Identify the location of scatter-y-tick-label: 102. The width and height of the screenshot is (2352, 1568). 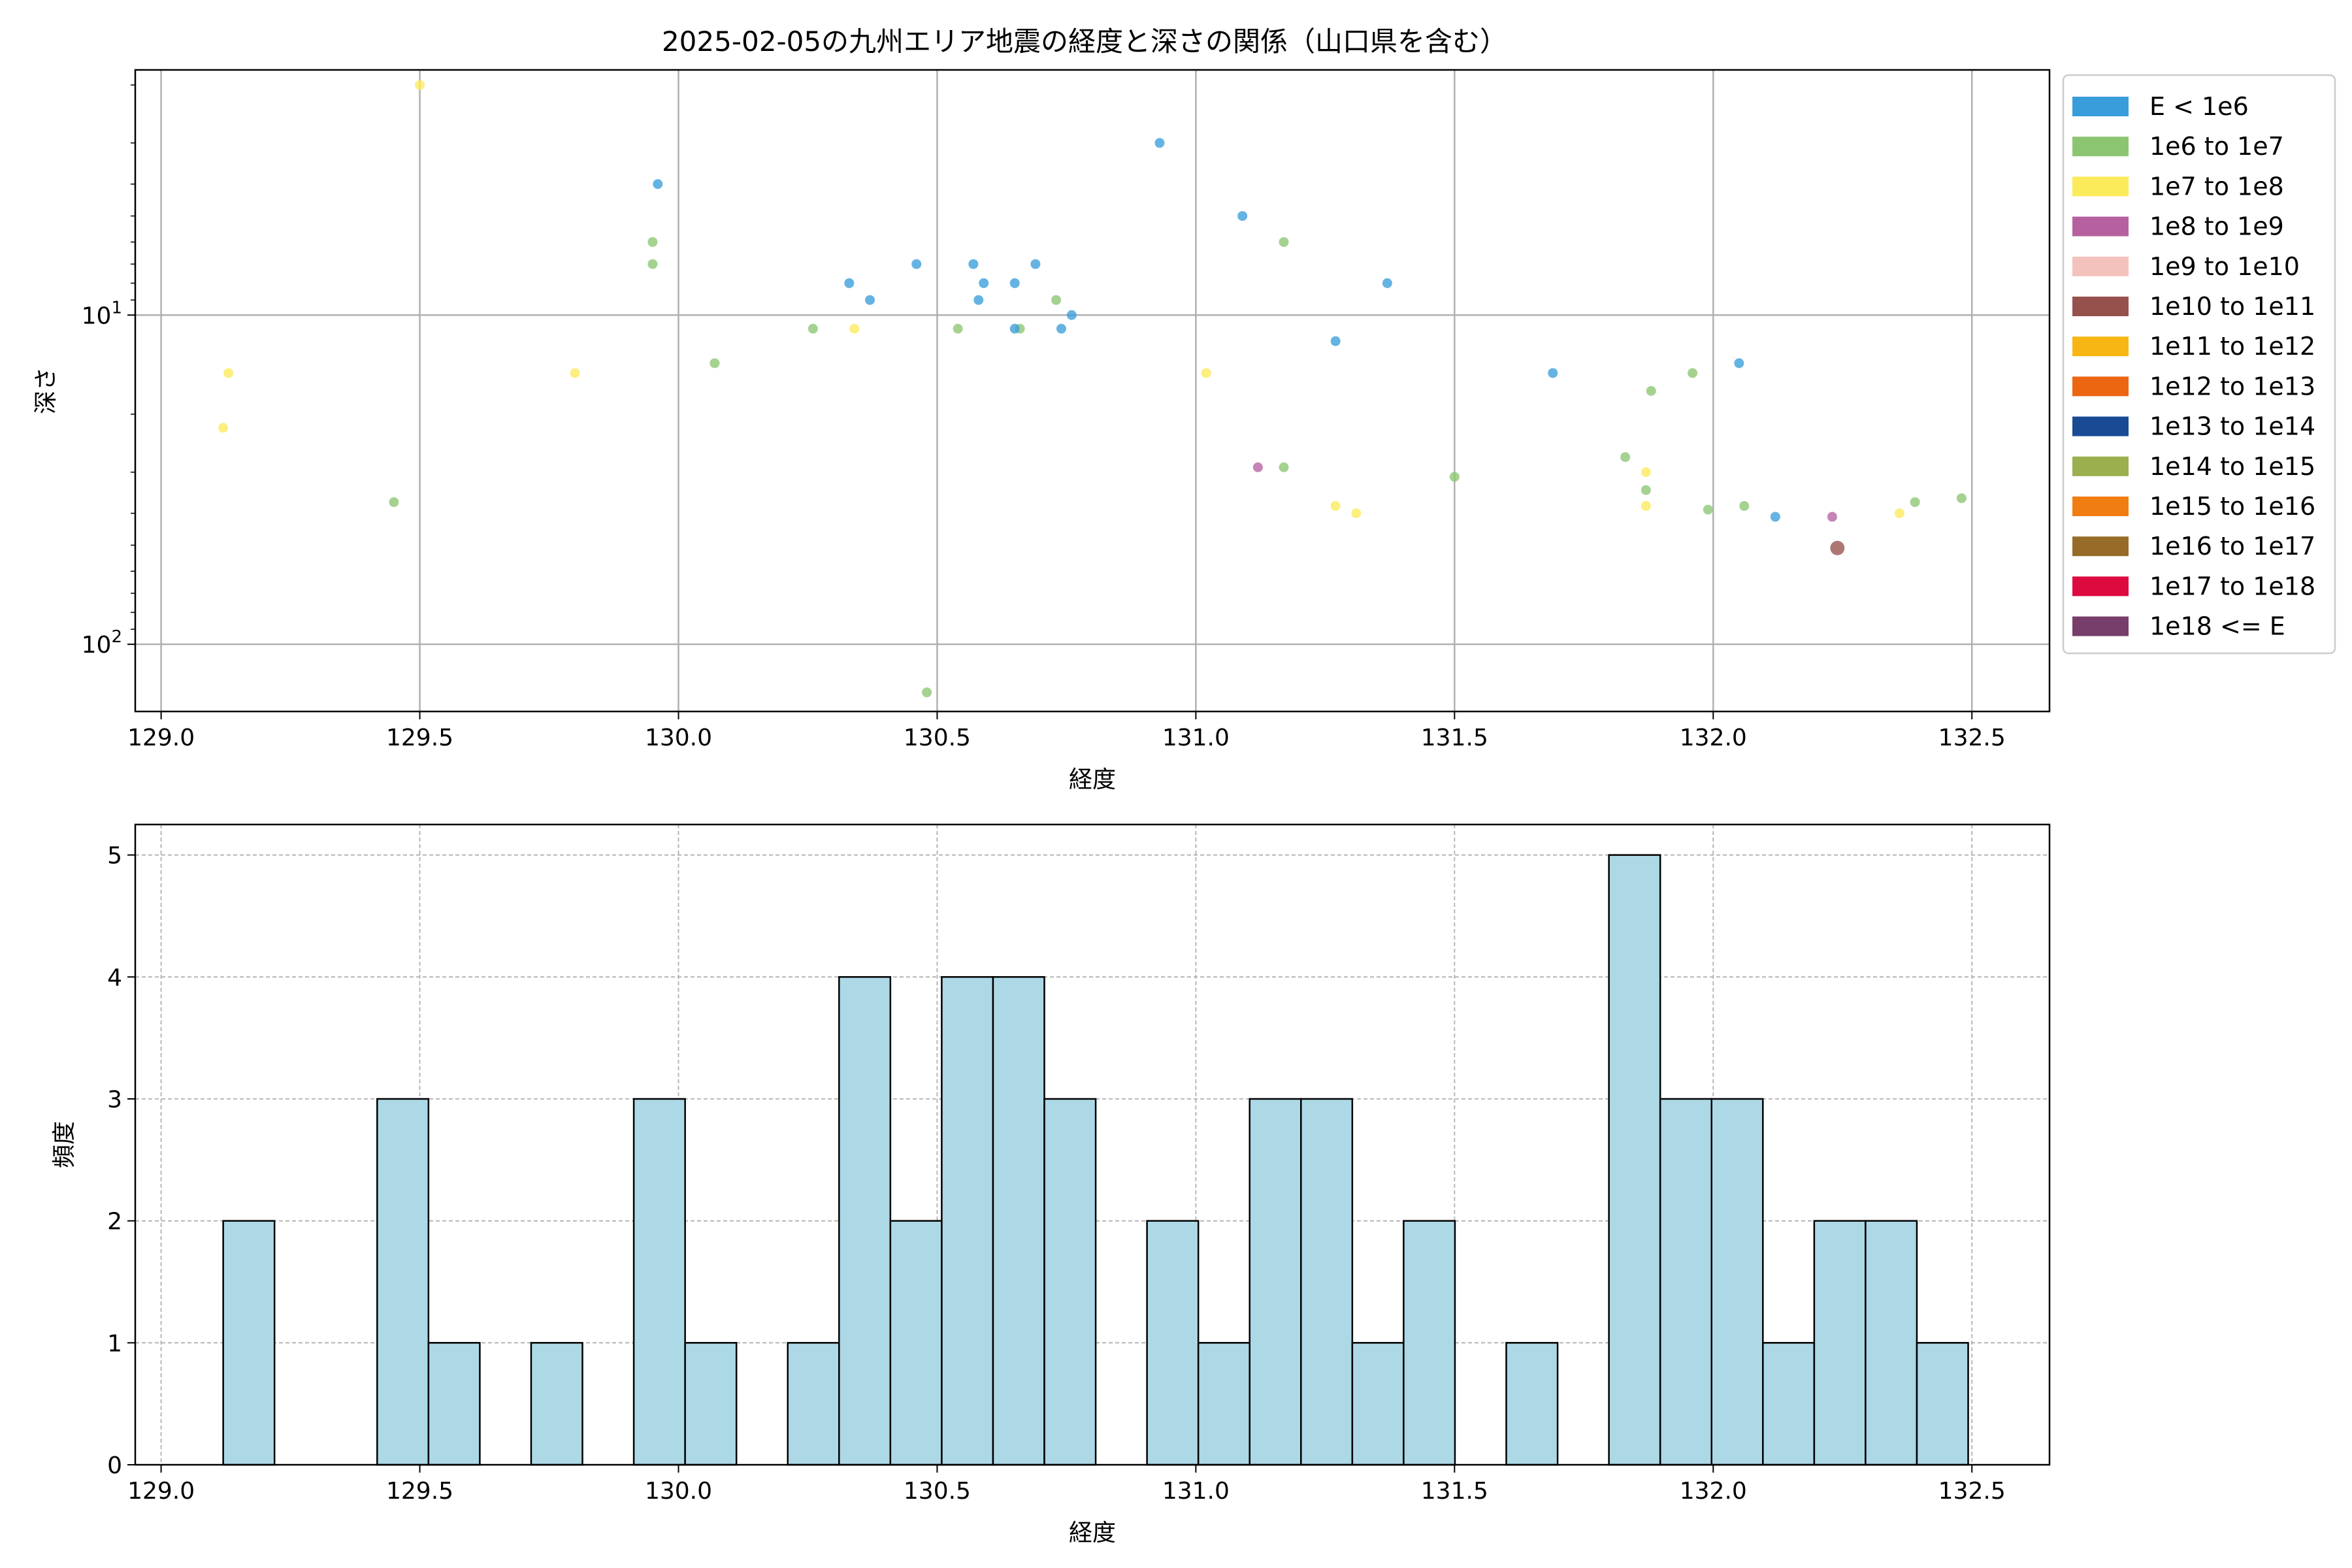
(102, 643).